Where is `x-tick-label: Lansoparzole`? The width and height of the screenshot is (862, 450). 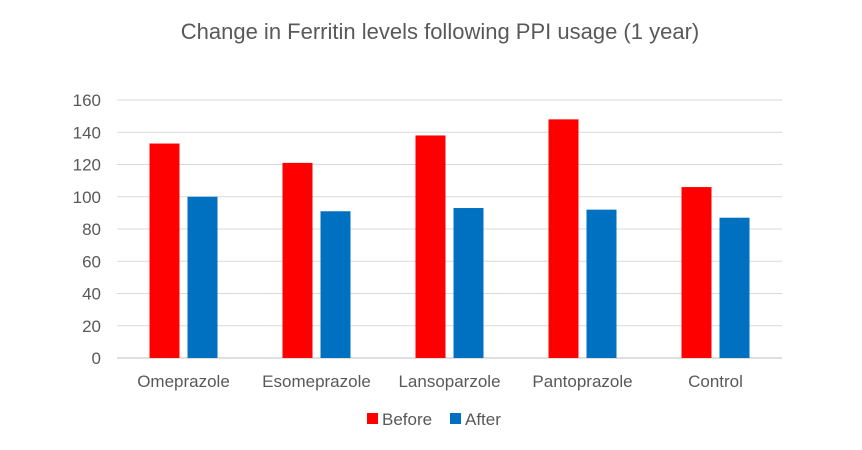
x-tick-label: Lansoparzole is located at coordinates (449, 381).